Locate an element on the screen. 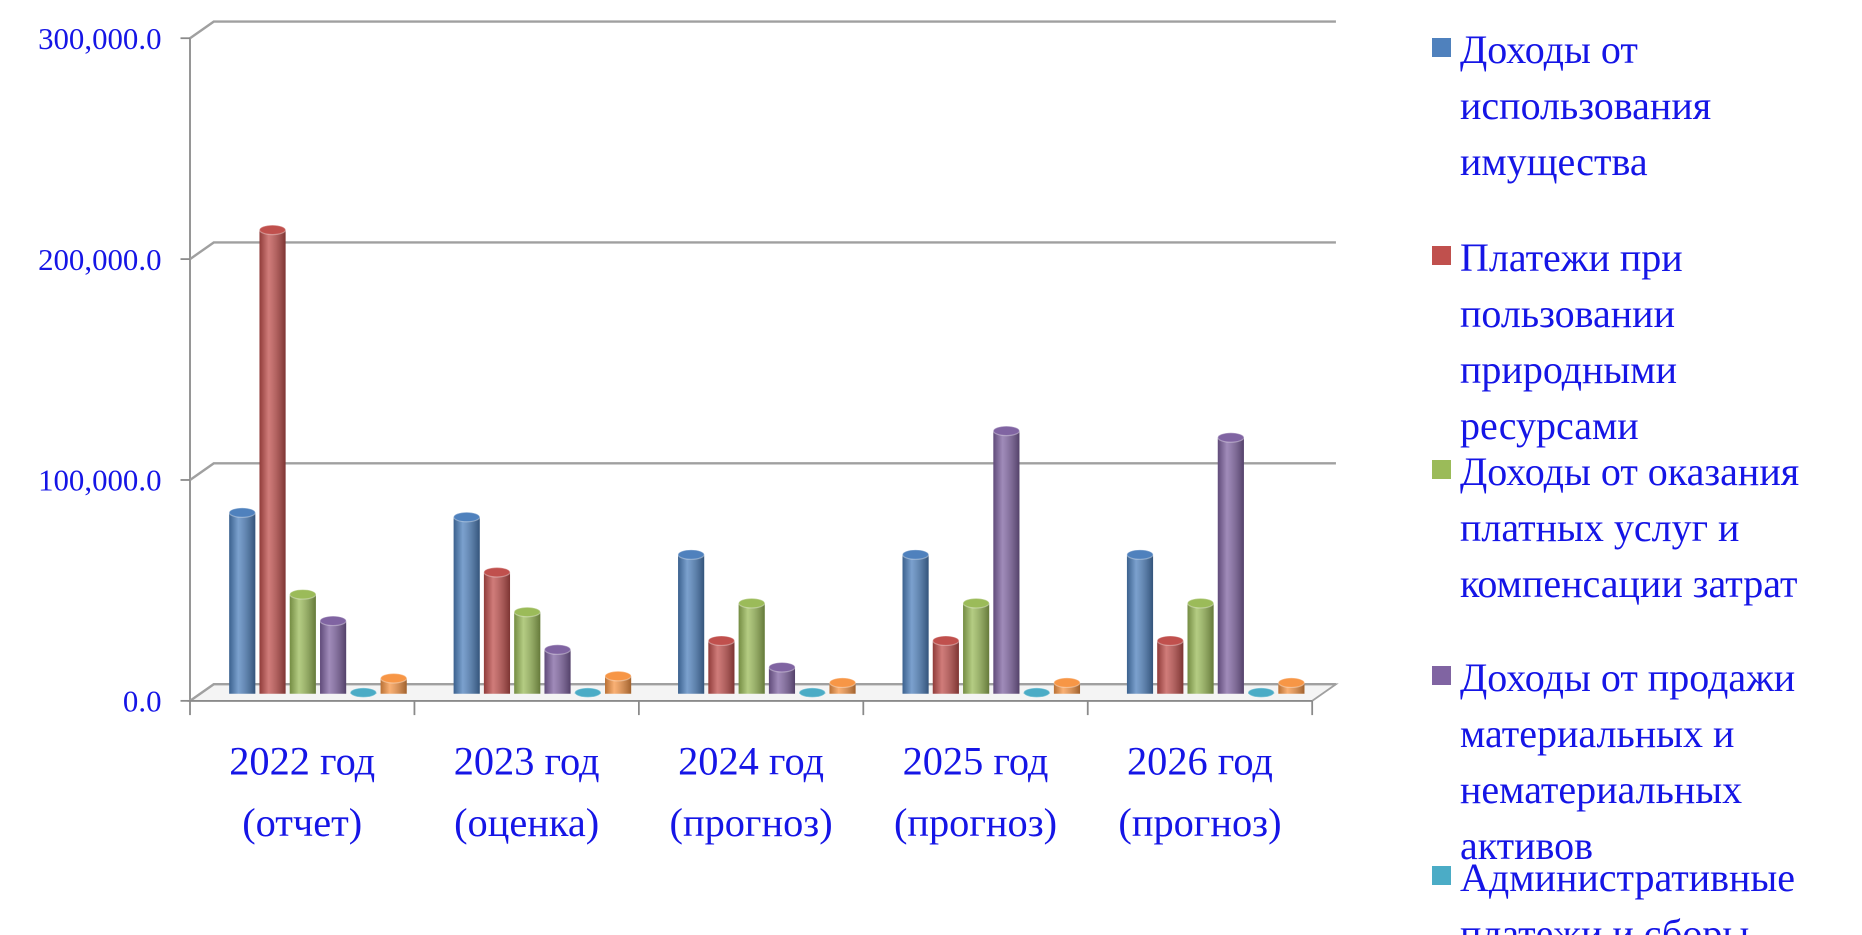 This screenshot has width=1862, height=935. y-tick-label: 0.0 is located at coordinates (142, 701).